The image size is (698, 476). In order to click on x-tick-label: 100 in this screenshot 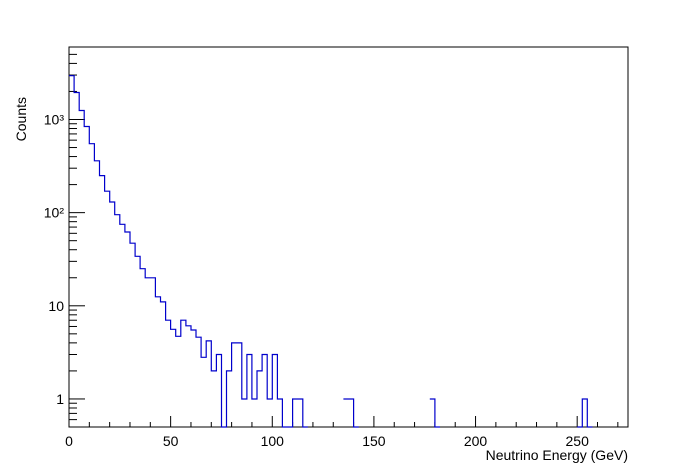, I will do `click(273, 441)`.